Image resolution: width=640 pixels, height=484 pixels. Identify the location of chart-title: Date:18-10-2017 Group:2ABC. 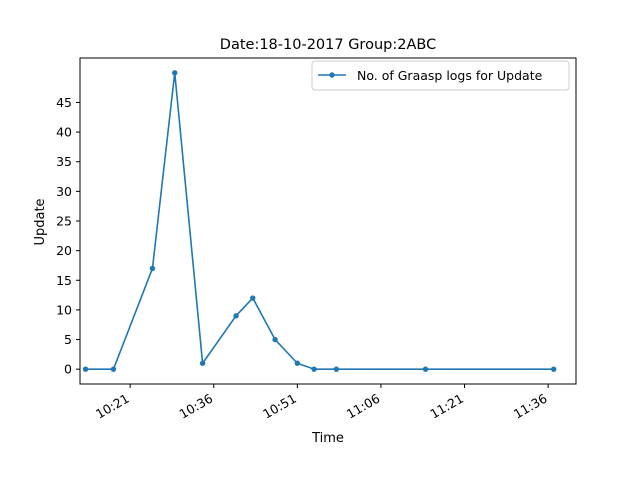
(328, 45).